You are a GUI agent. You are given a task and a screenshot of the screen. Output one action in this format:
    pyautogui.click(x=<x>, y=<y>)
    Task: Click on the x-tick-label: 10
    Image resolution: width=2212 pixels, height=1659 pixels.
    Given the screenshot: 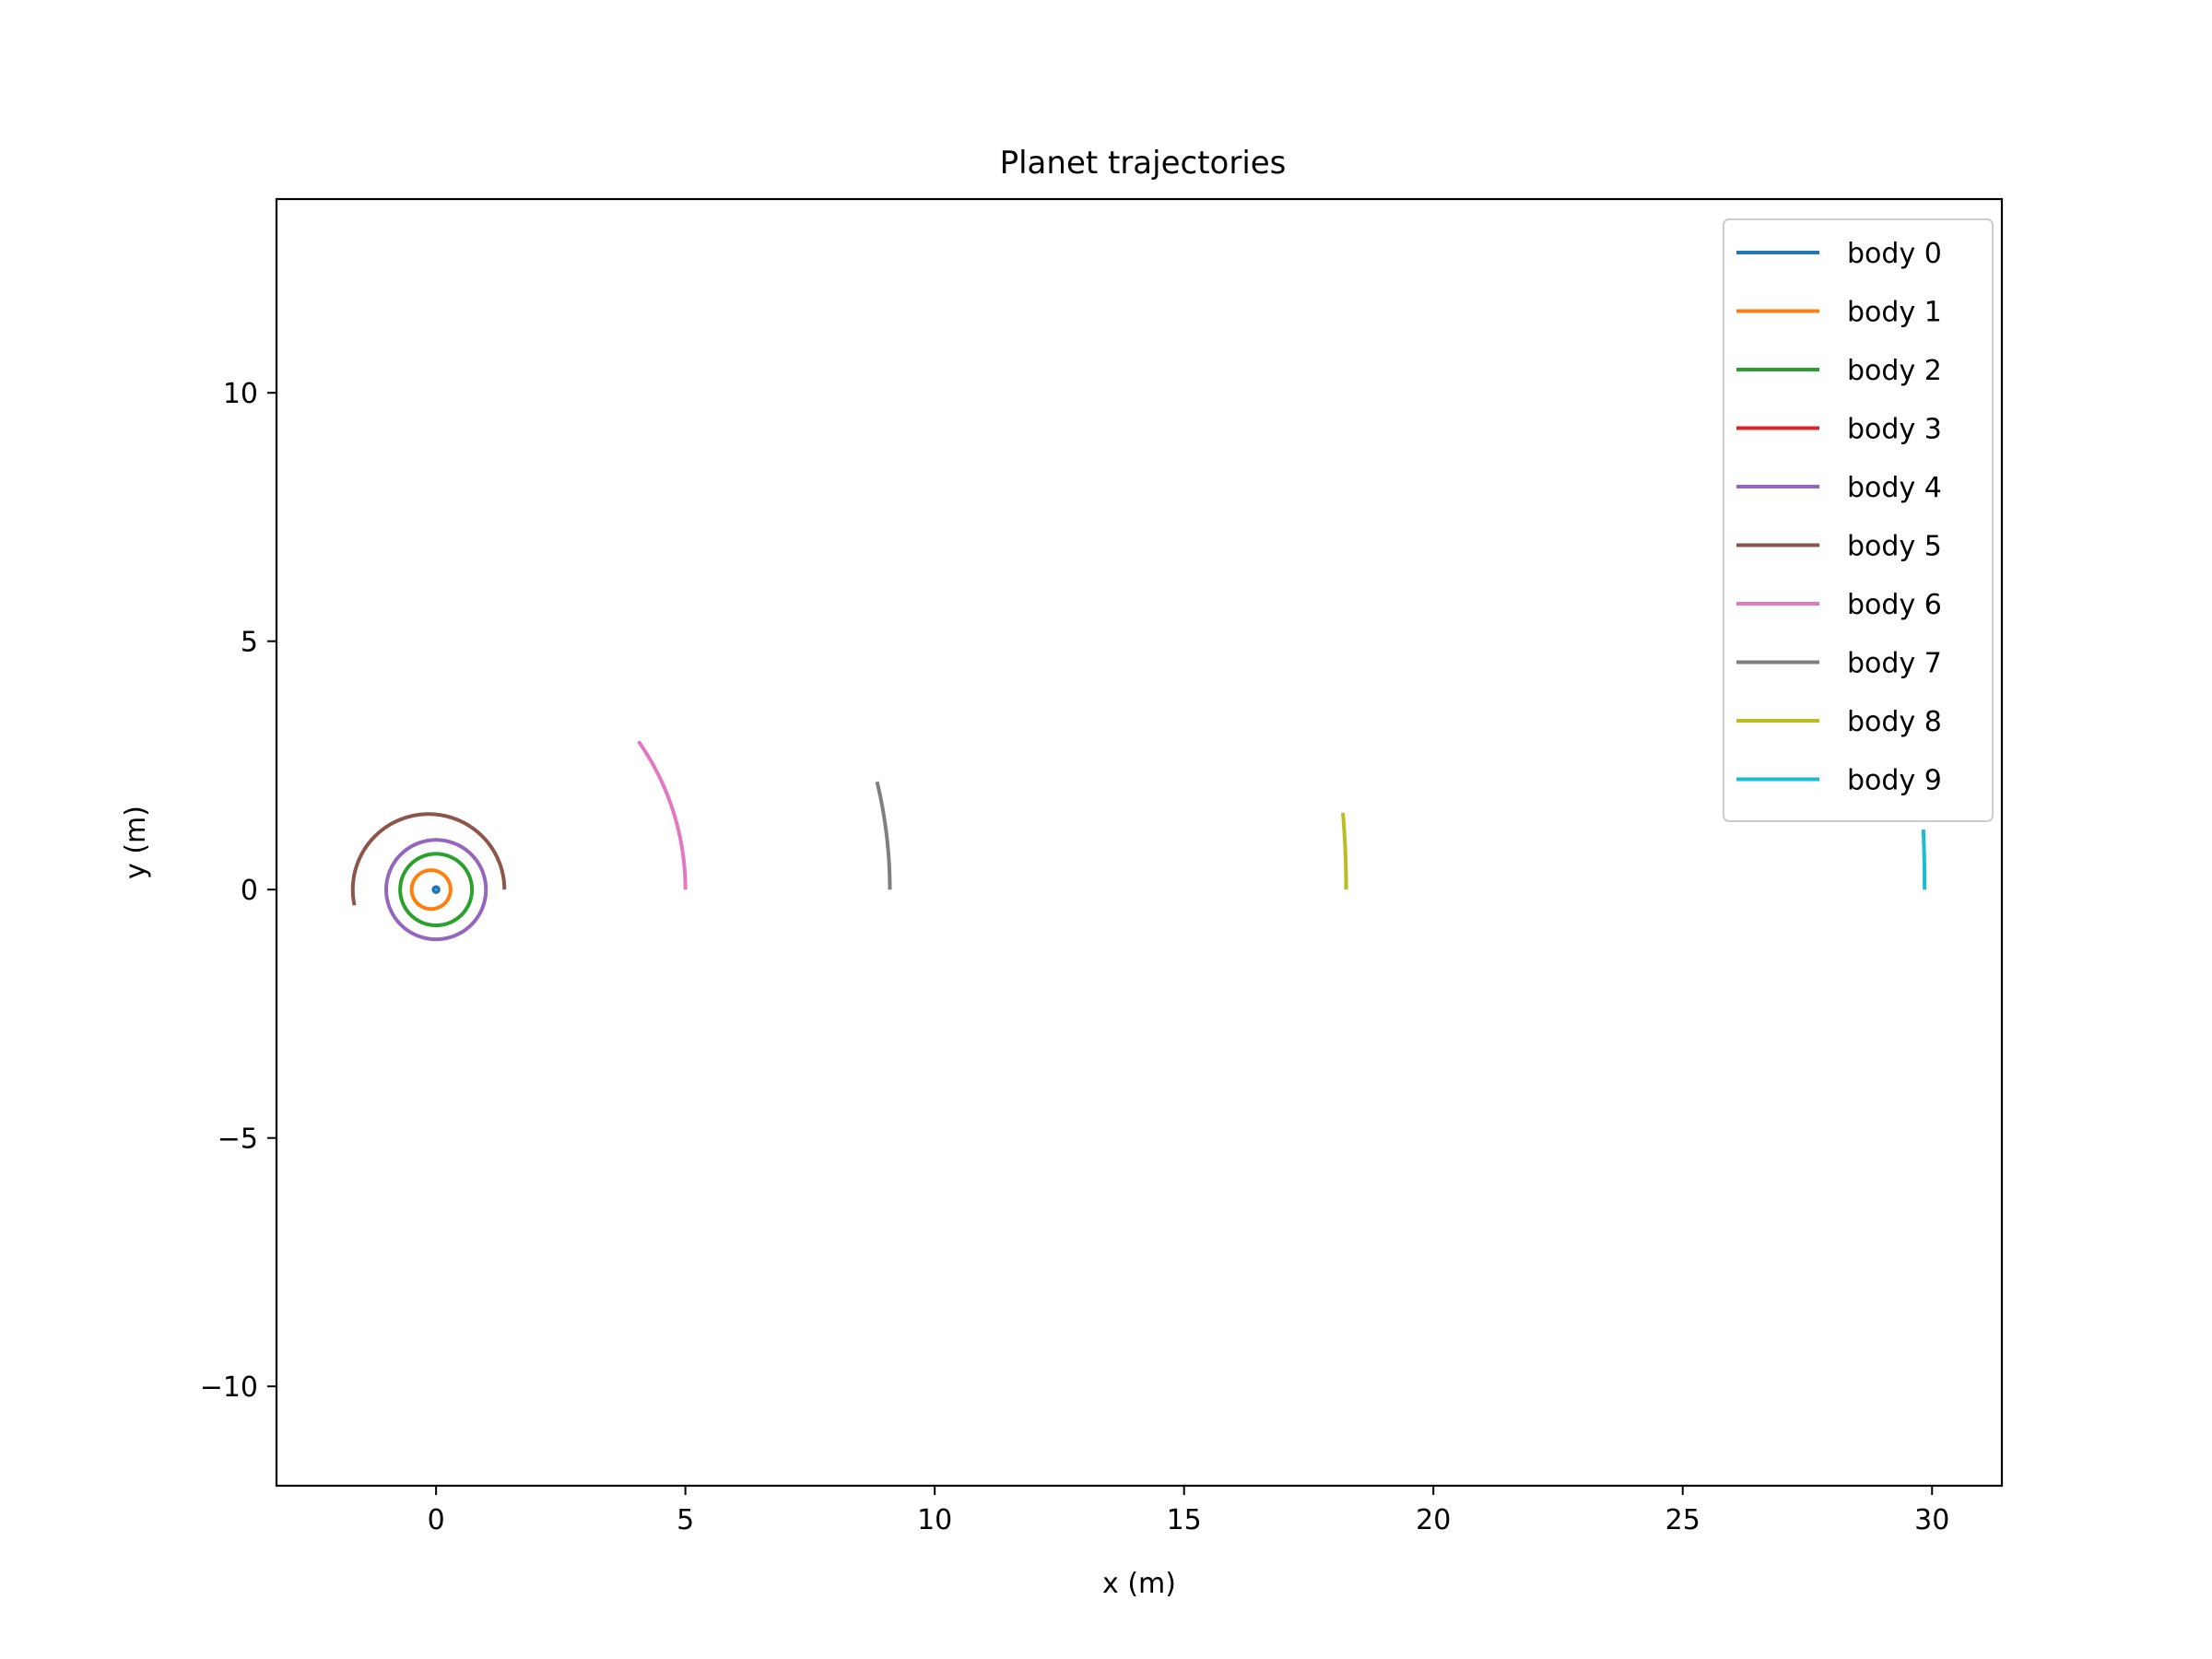 What is the action you would take?
    pyautogui.click(x=934, y=1520)
    